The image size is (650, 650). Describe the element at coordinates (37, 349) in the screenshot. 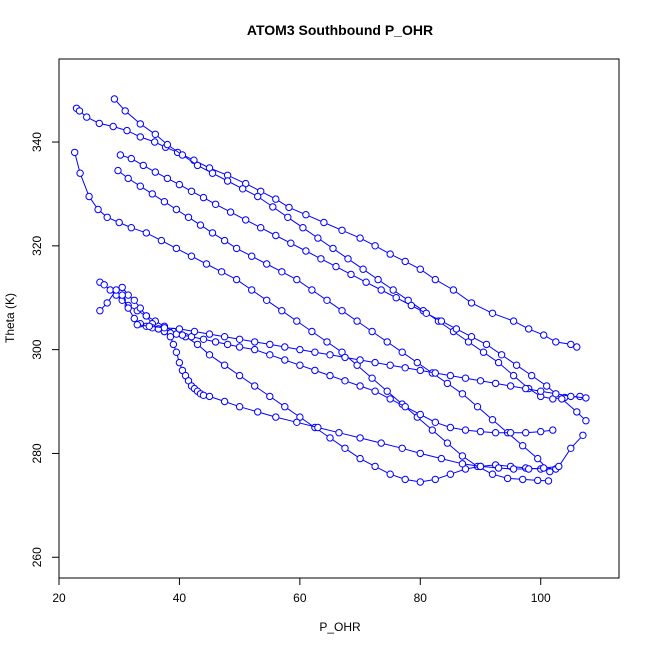

I see `y-tick-label: 300` at that location.